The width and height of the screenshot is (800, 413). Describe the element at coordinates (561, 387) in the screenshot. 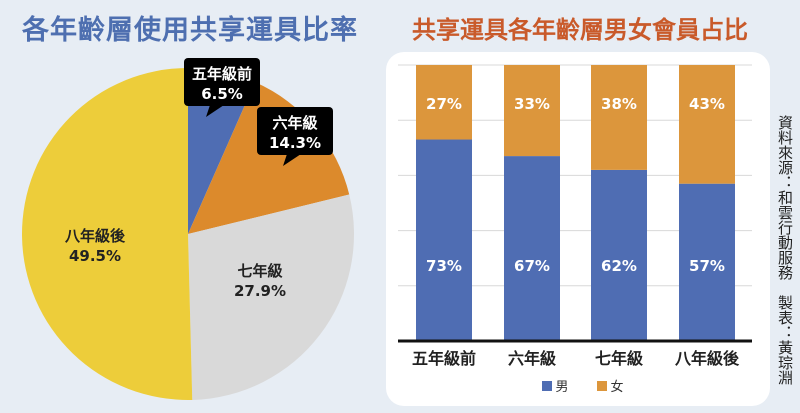

I see `legend-label-0: 男` at that location.